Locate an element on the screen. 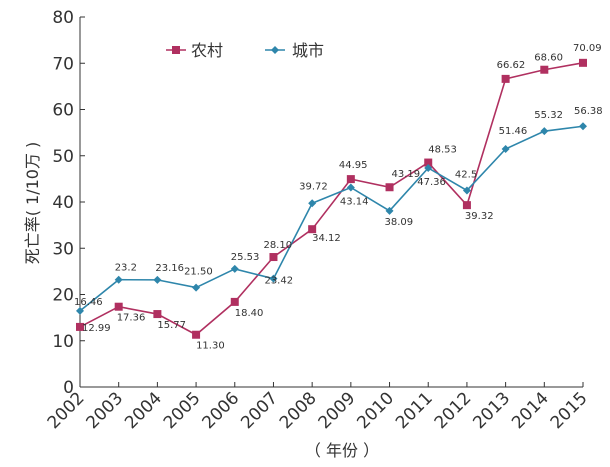 This screenshot has width=610, height=467. data-label: 68.60 is located at coordinates (548, 58).